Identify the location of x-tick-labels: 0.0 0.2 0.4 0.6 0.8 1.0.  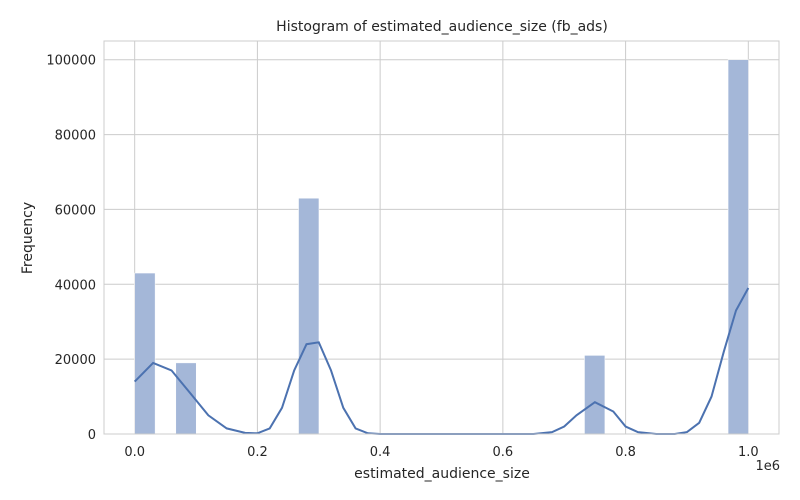
(441, 452).